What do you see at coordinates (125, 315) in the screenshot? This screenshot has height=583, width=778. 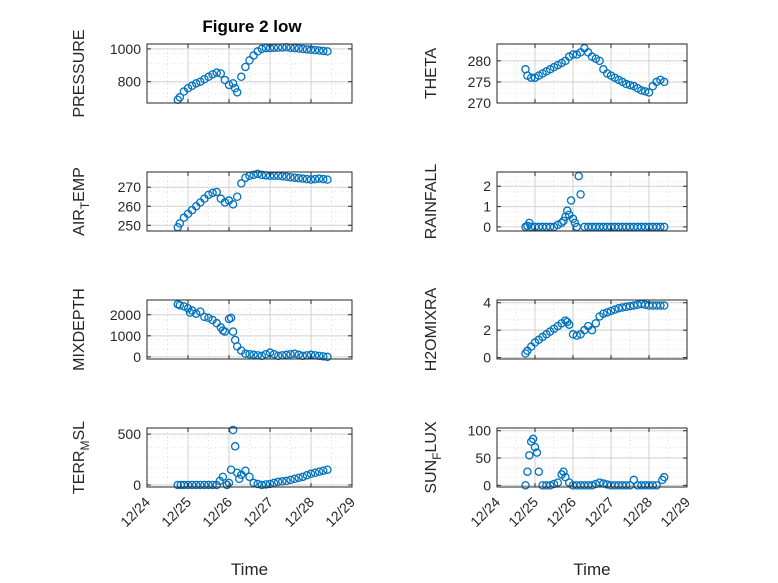 I see `y-tick-label: 2000` at bounding box center [125, 315].